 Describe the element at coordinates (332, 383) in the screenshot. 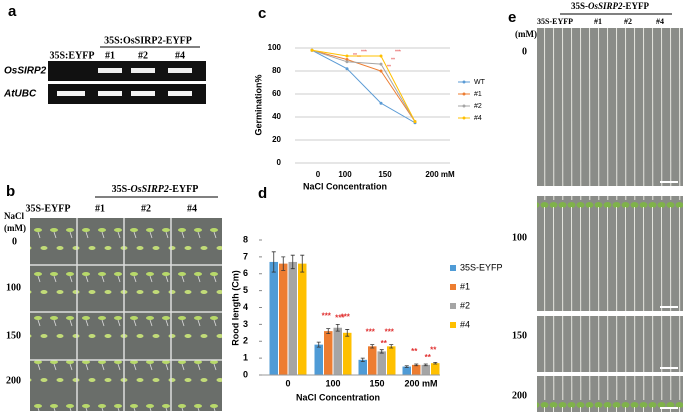

I see `x-tick-label: 100` at that location.